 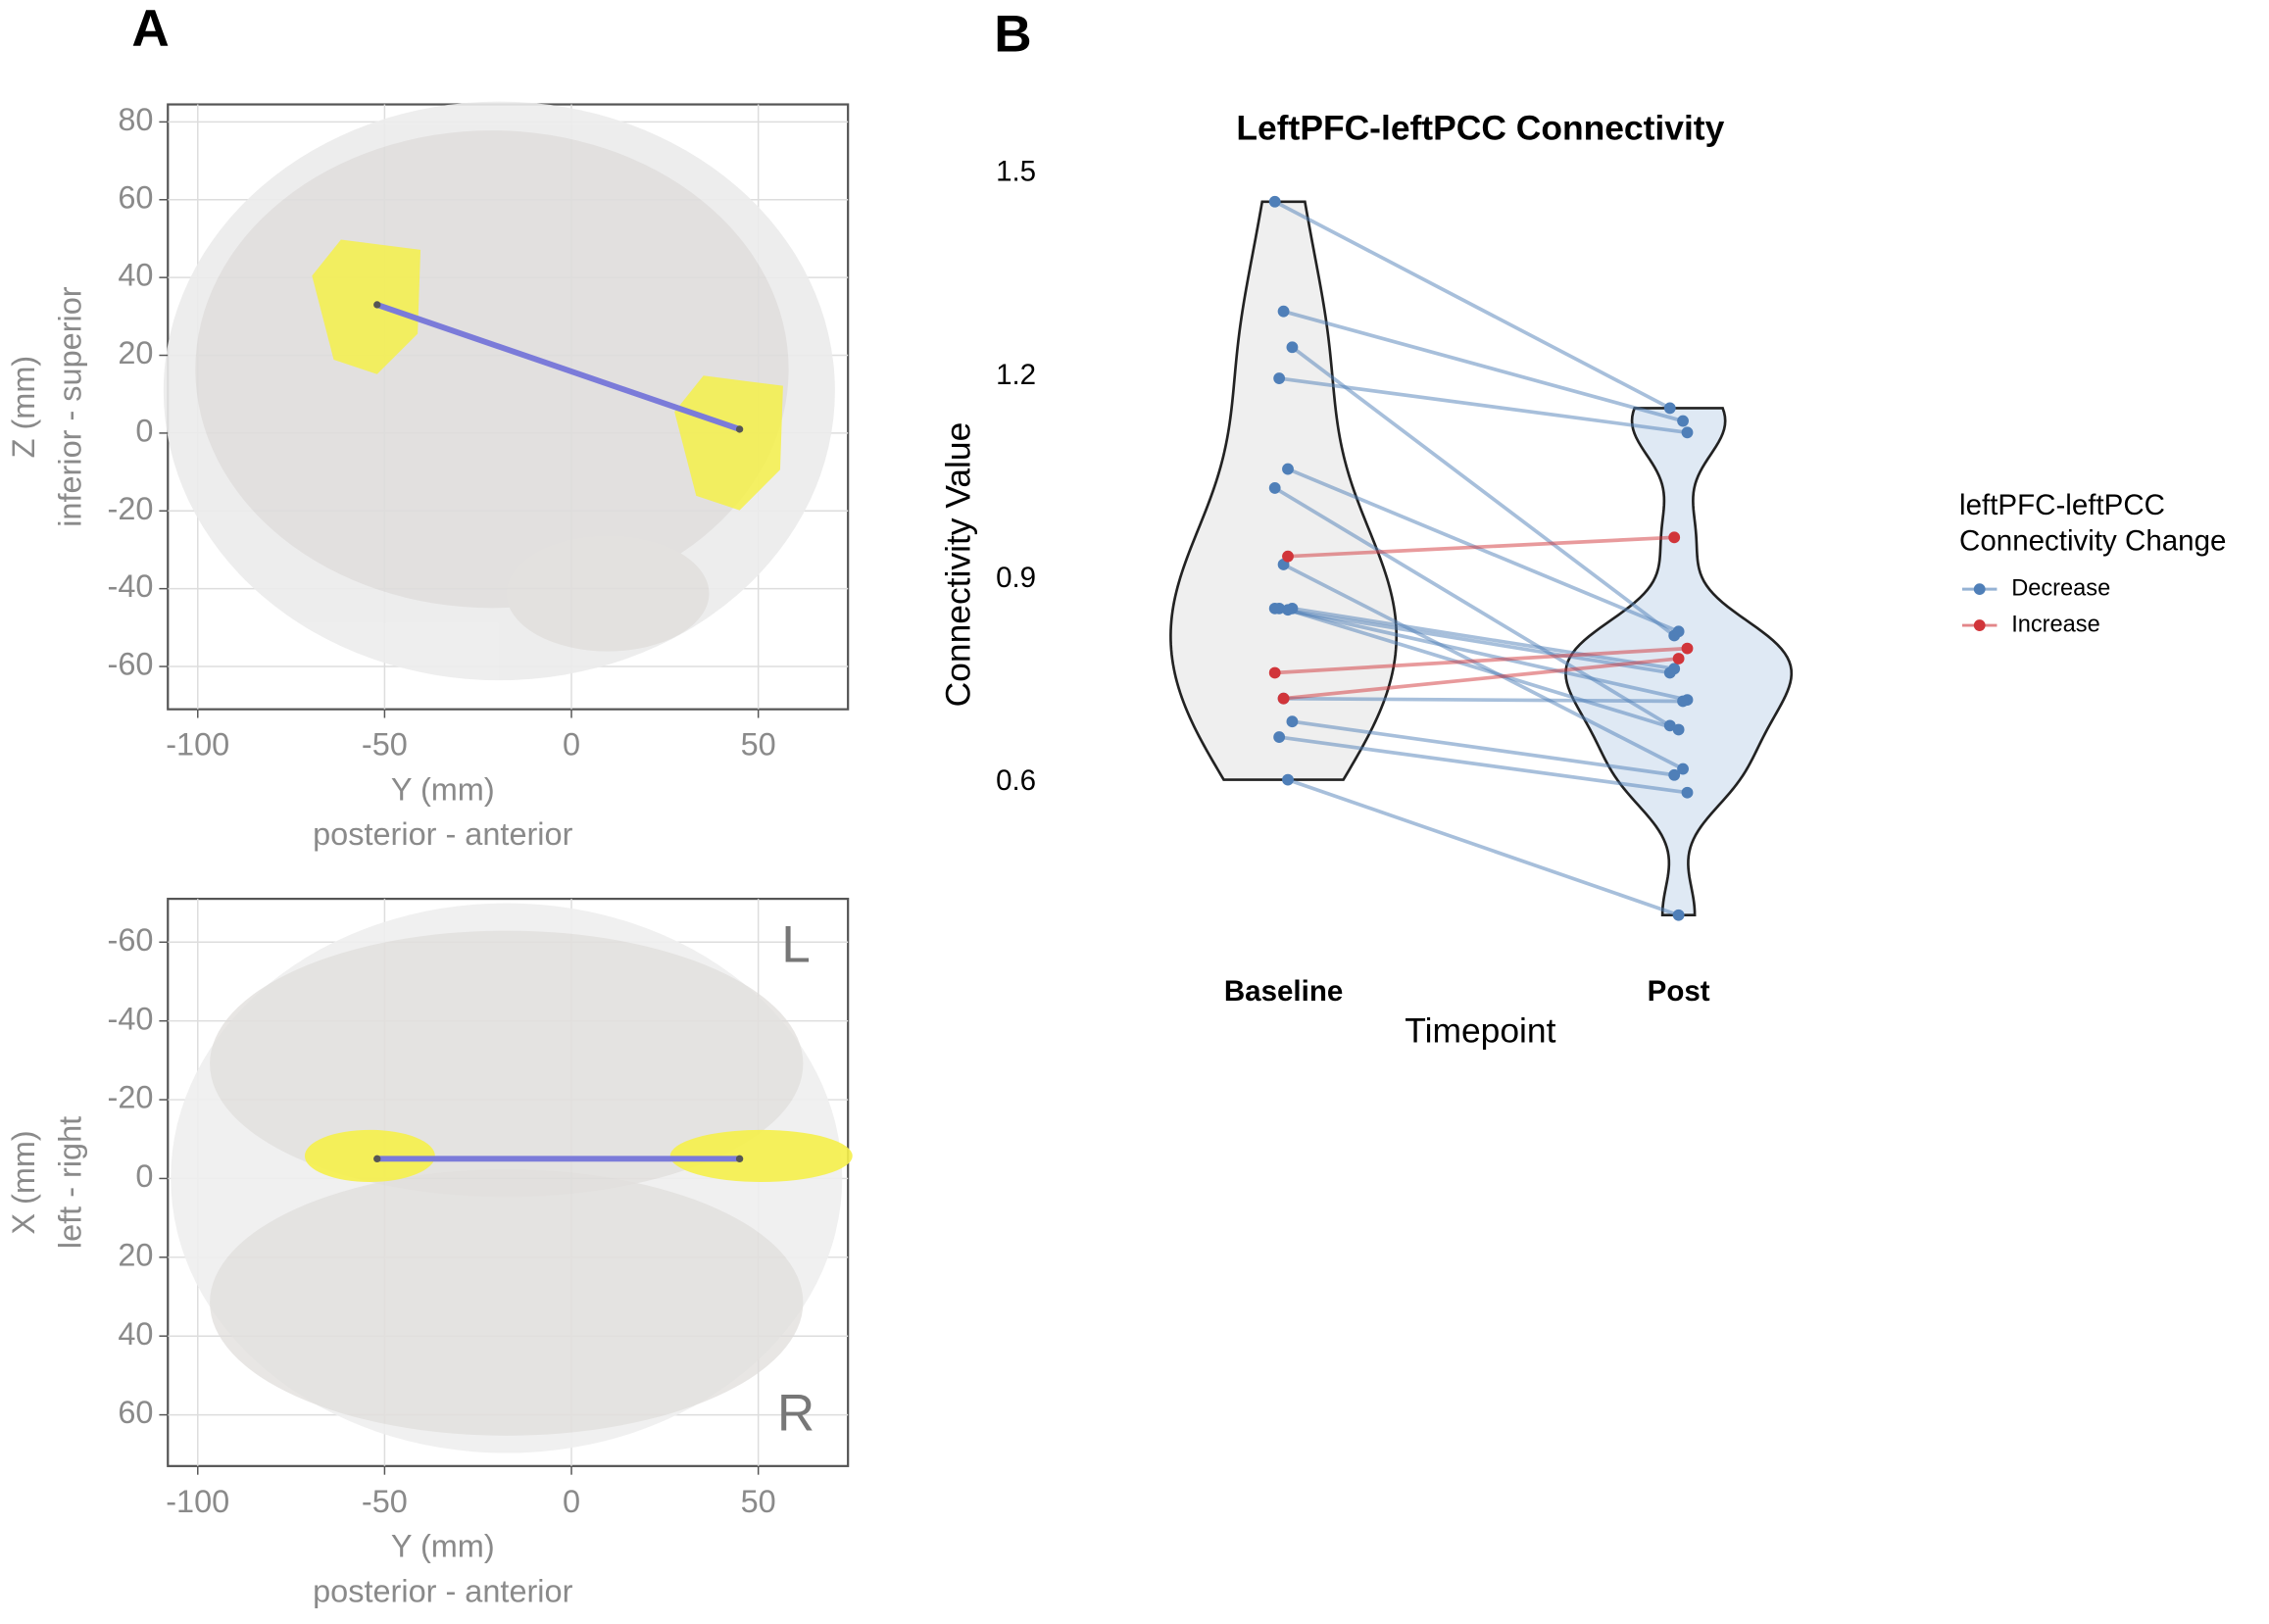 I want to click on legend-title: leftPFC-leftPCC, so click(x=2062, y=505).